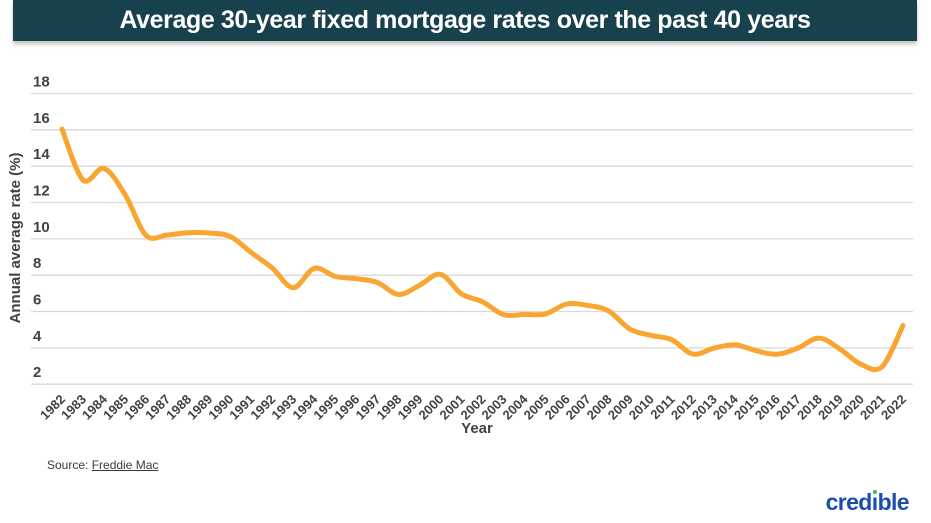 This screenshot has width=931, height=523. What do you see at coordinates (37, 300) in the screenshot?
I see `y-tick-label: 6` at bounding box center [37, 300].